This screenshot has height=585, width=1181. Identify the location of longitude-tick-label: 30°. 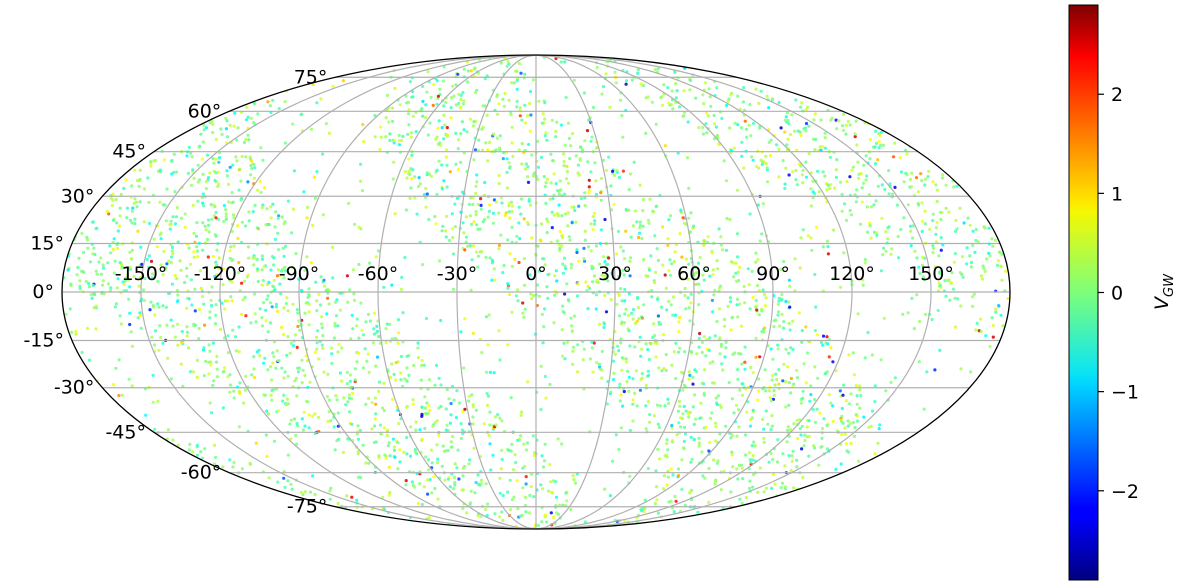
(615, 274).